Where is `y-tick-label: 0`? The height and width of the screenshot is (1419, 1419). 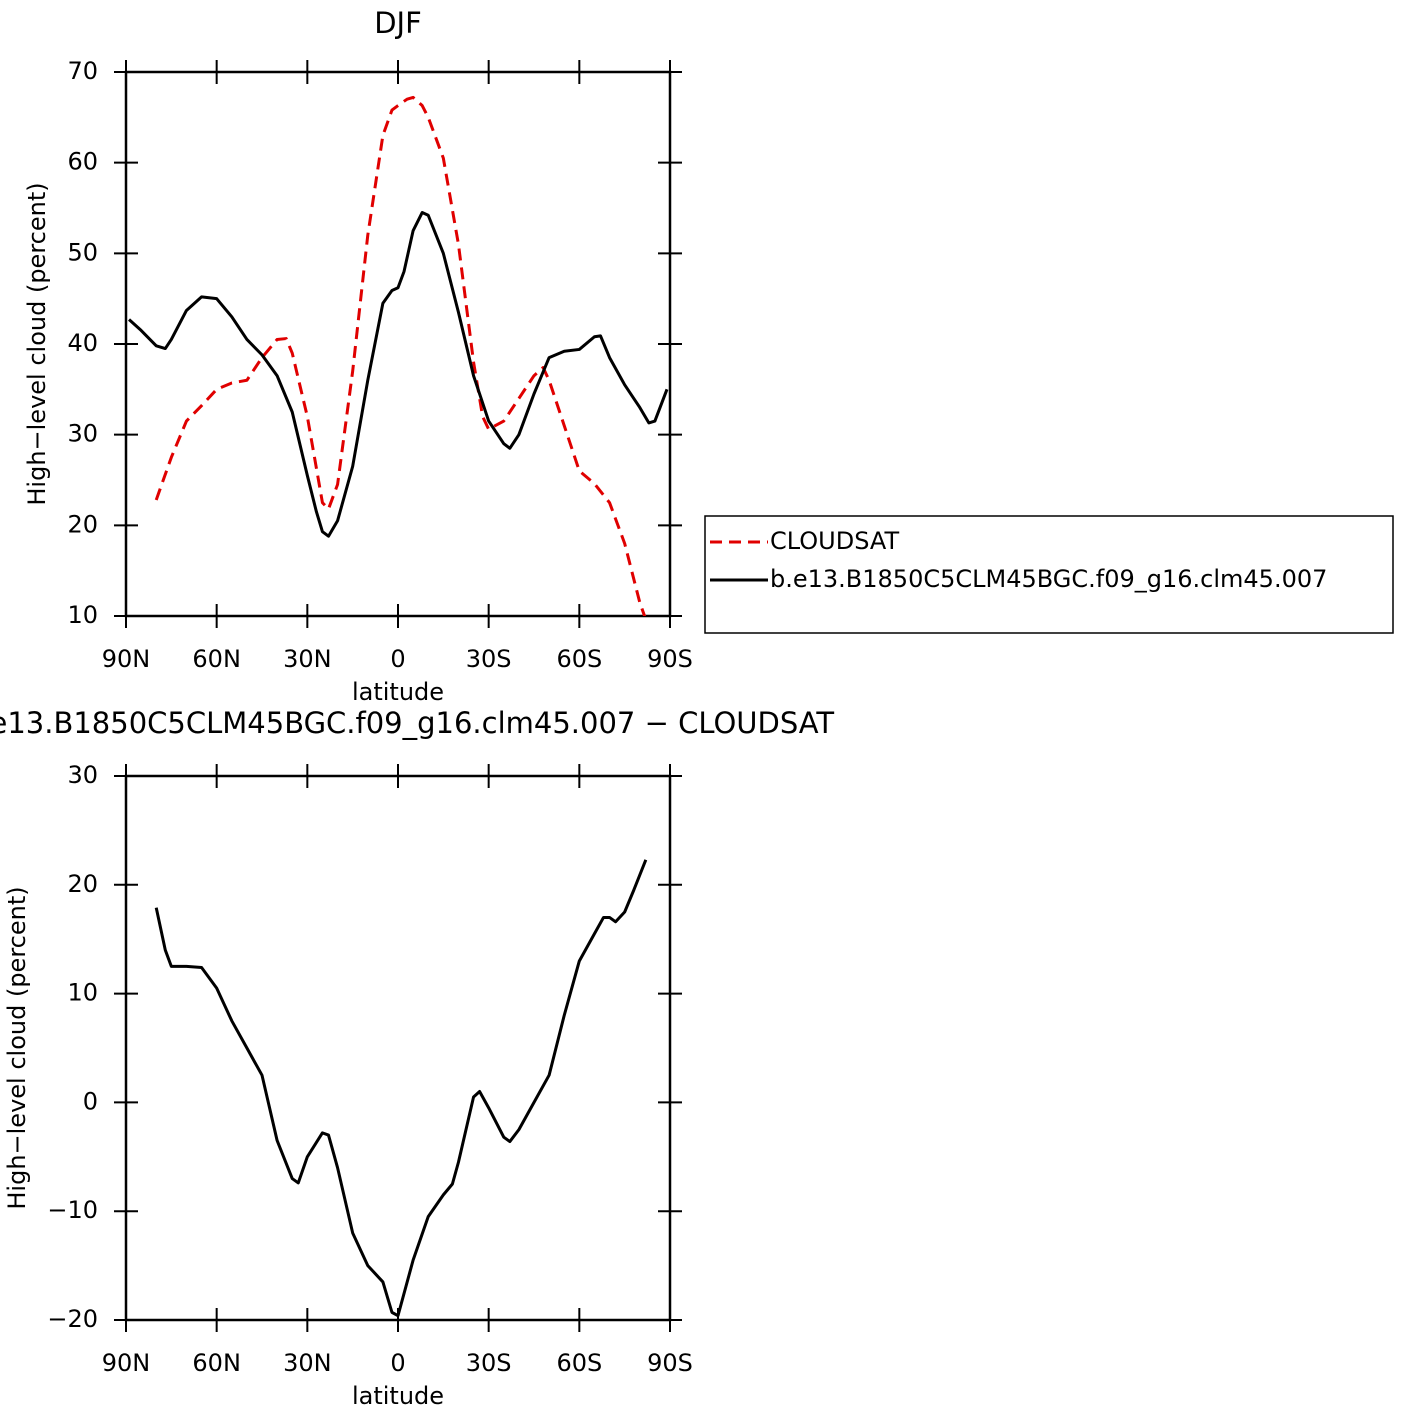 y-tick-label: 0 is located at coordinates (90, 1101).